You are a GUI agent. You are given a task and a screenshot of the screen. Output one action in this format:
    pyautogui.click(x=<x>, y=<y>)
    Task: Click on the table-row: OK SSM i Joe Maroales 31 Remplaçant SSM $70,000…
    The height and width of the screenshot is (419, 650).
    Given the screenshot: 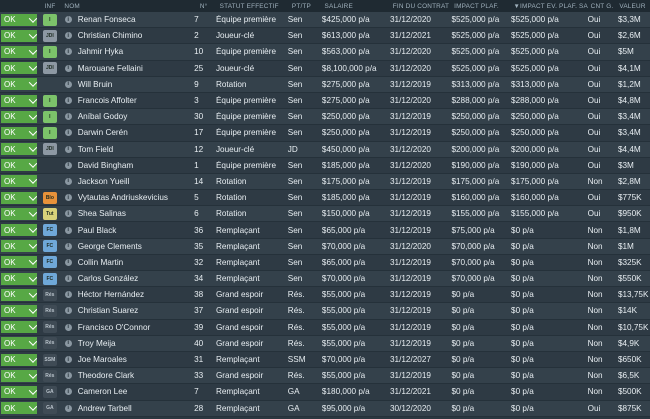 What is the action you would take?
    pyautogui.click(x=325, y=360)
    